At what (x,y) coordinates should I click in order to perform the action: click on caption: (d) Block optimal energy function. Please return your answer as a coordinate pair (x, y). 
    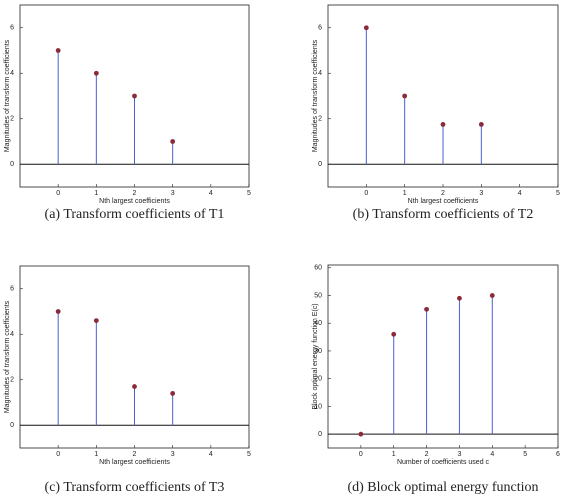
    Looking at the image, I should click on (442, 487).